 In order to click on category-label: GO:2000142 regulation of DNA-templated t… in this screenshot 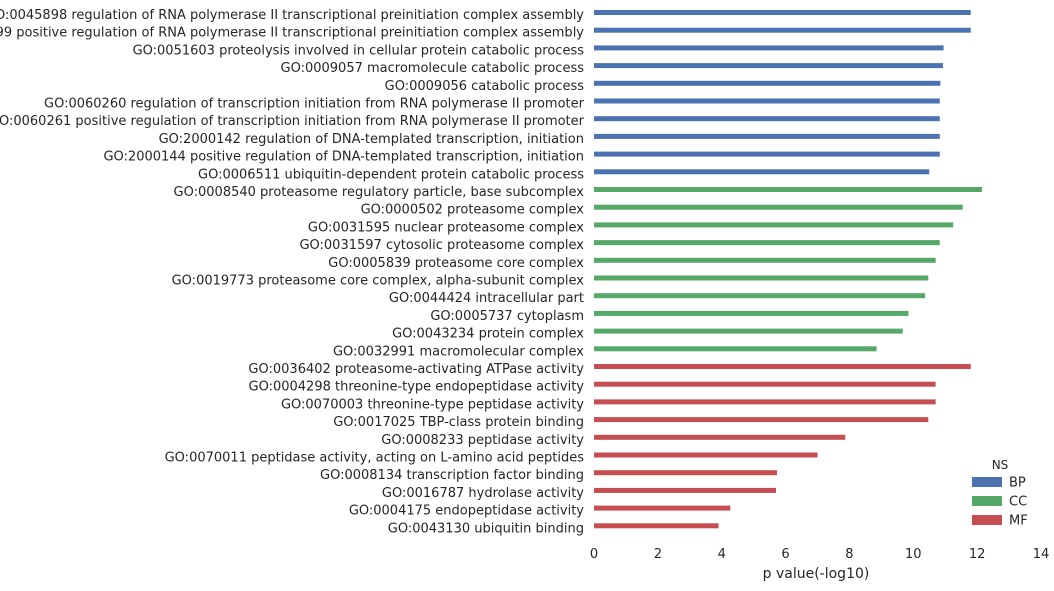, I will do `click(371, 139)`.